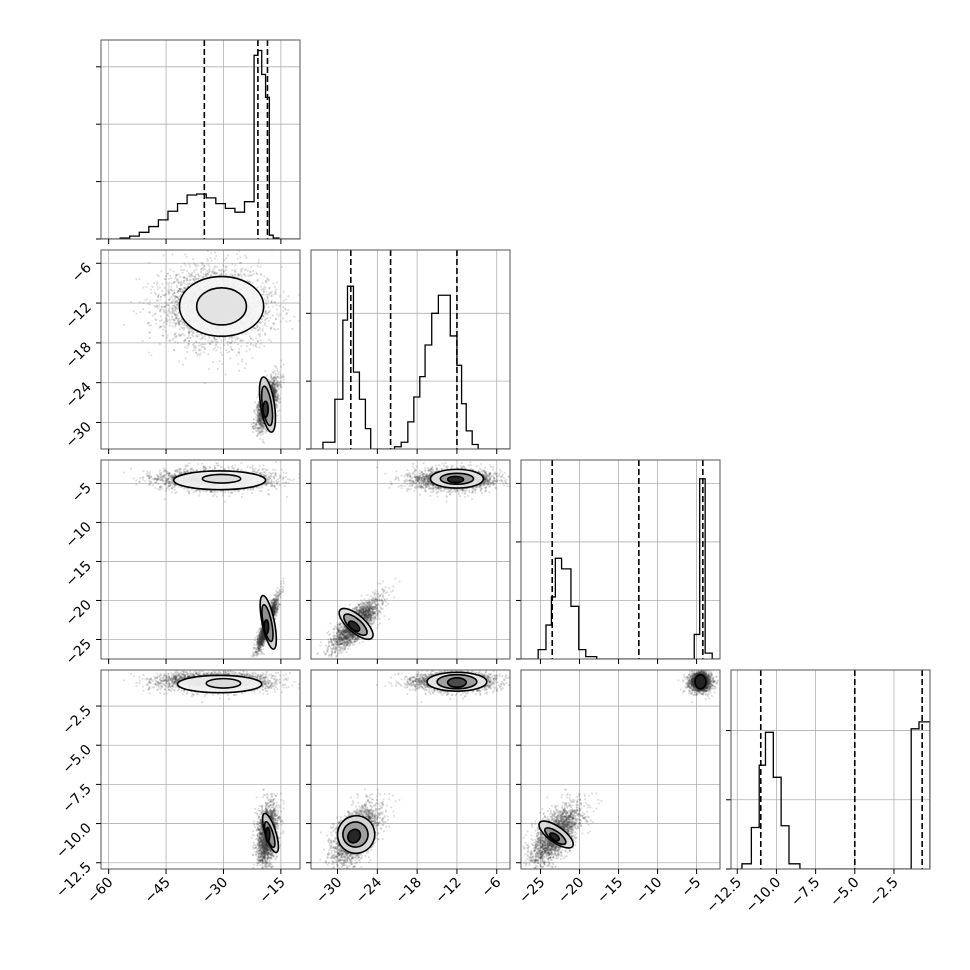 The height and width of the screenshot is (970, 970). I want to click on panel-r2-c2, so click(618, 561).